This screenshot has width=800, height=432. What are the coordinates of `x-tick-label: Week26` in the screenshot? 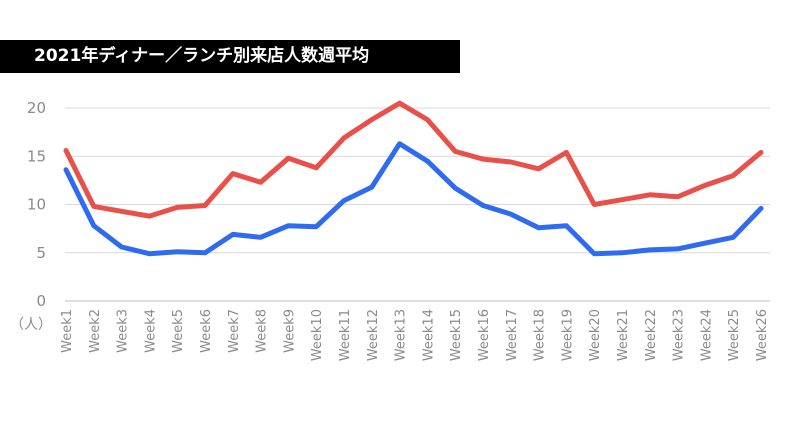 It's located at (762, 335).